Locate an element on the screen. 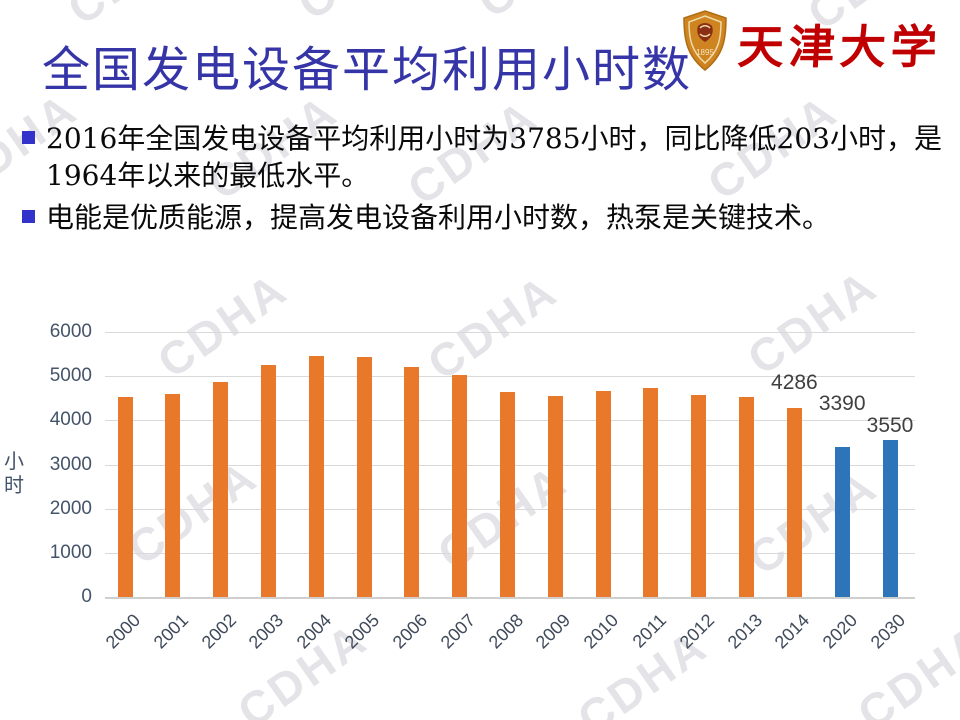 This screenshot has height=720, width=960. chart-bar-2007 is located at coordinates (460, 486).